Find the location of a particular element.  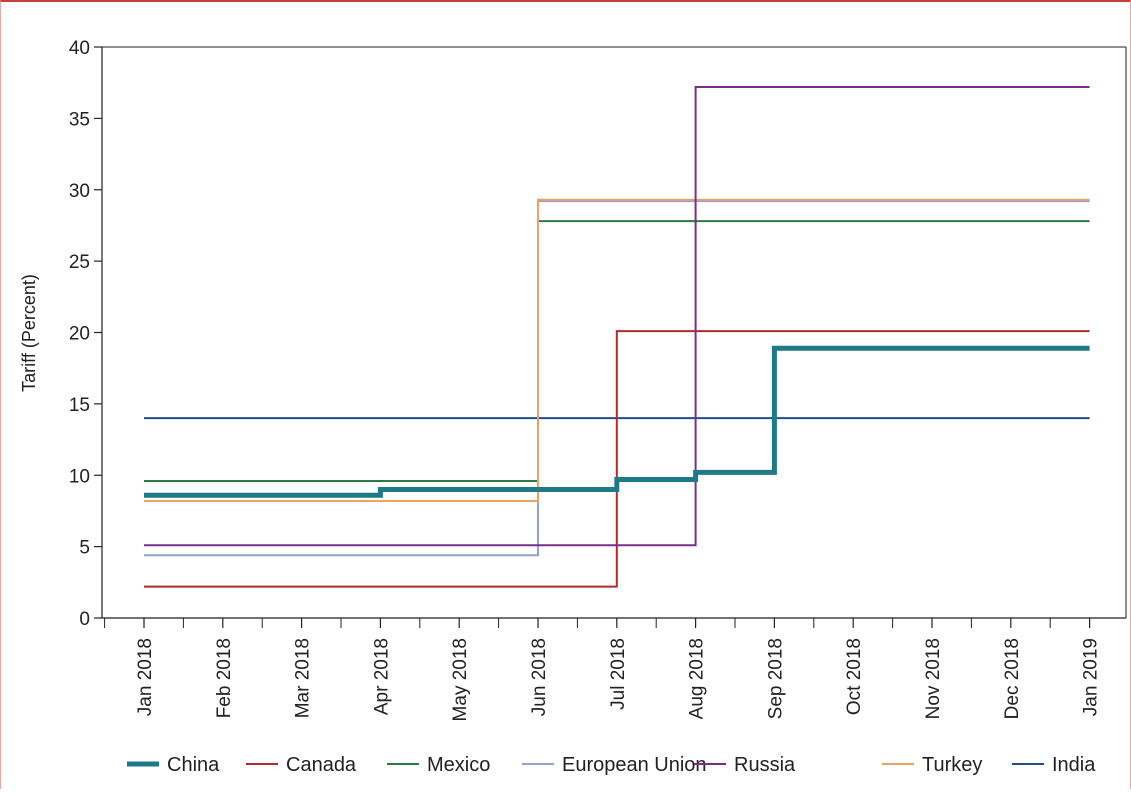

x-tick-label: Aug 2018 is located at coordinates (697, 678).